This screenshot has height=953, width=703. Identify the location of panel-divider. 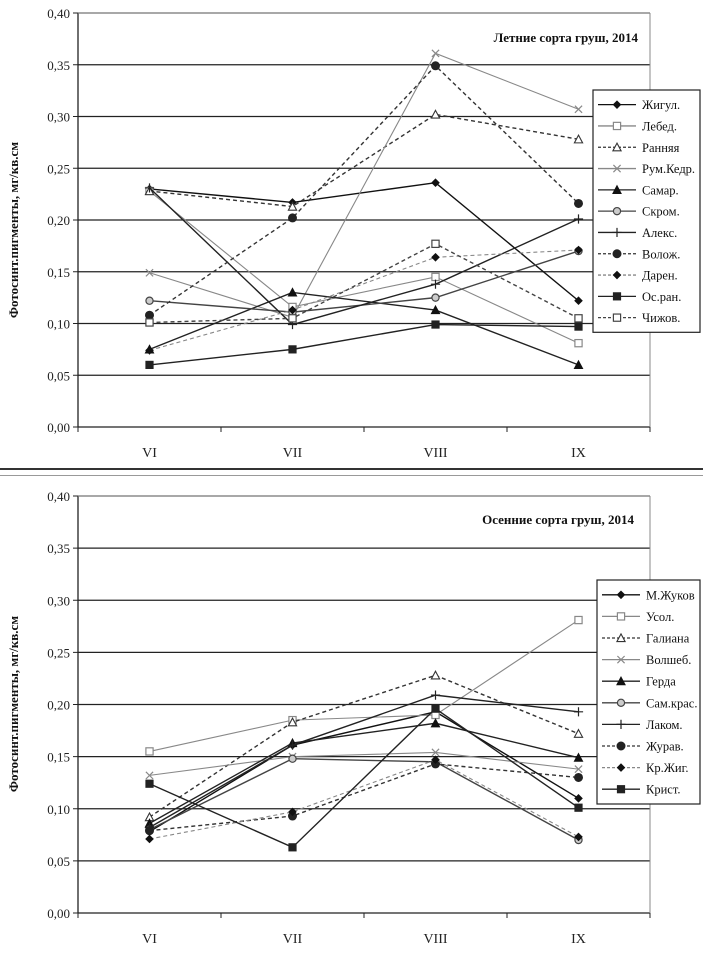
(351, 469).